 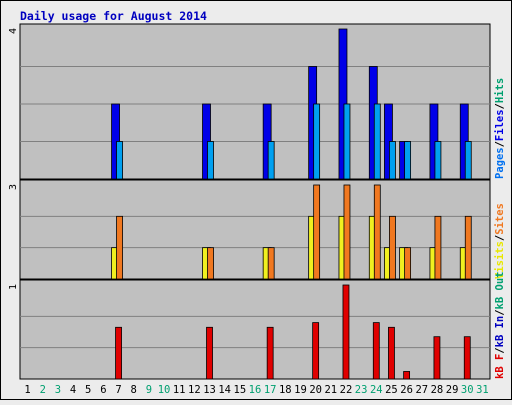 I want to click on x-tick-label-day-6: 6, so click(x=103, y=390).